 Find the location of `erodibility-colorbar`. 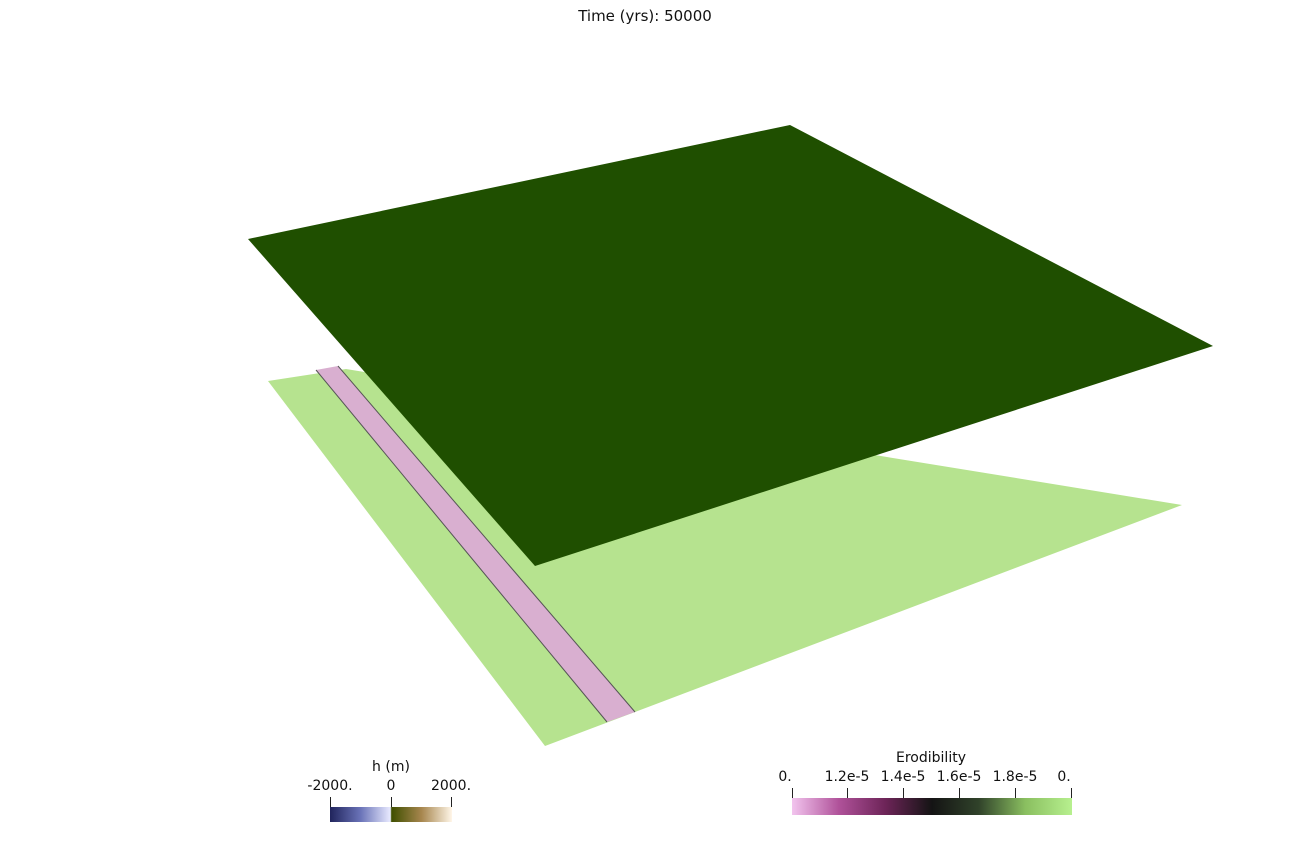

erodibility-colorbar is located at coordinates (932, 806).